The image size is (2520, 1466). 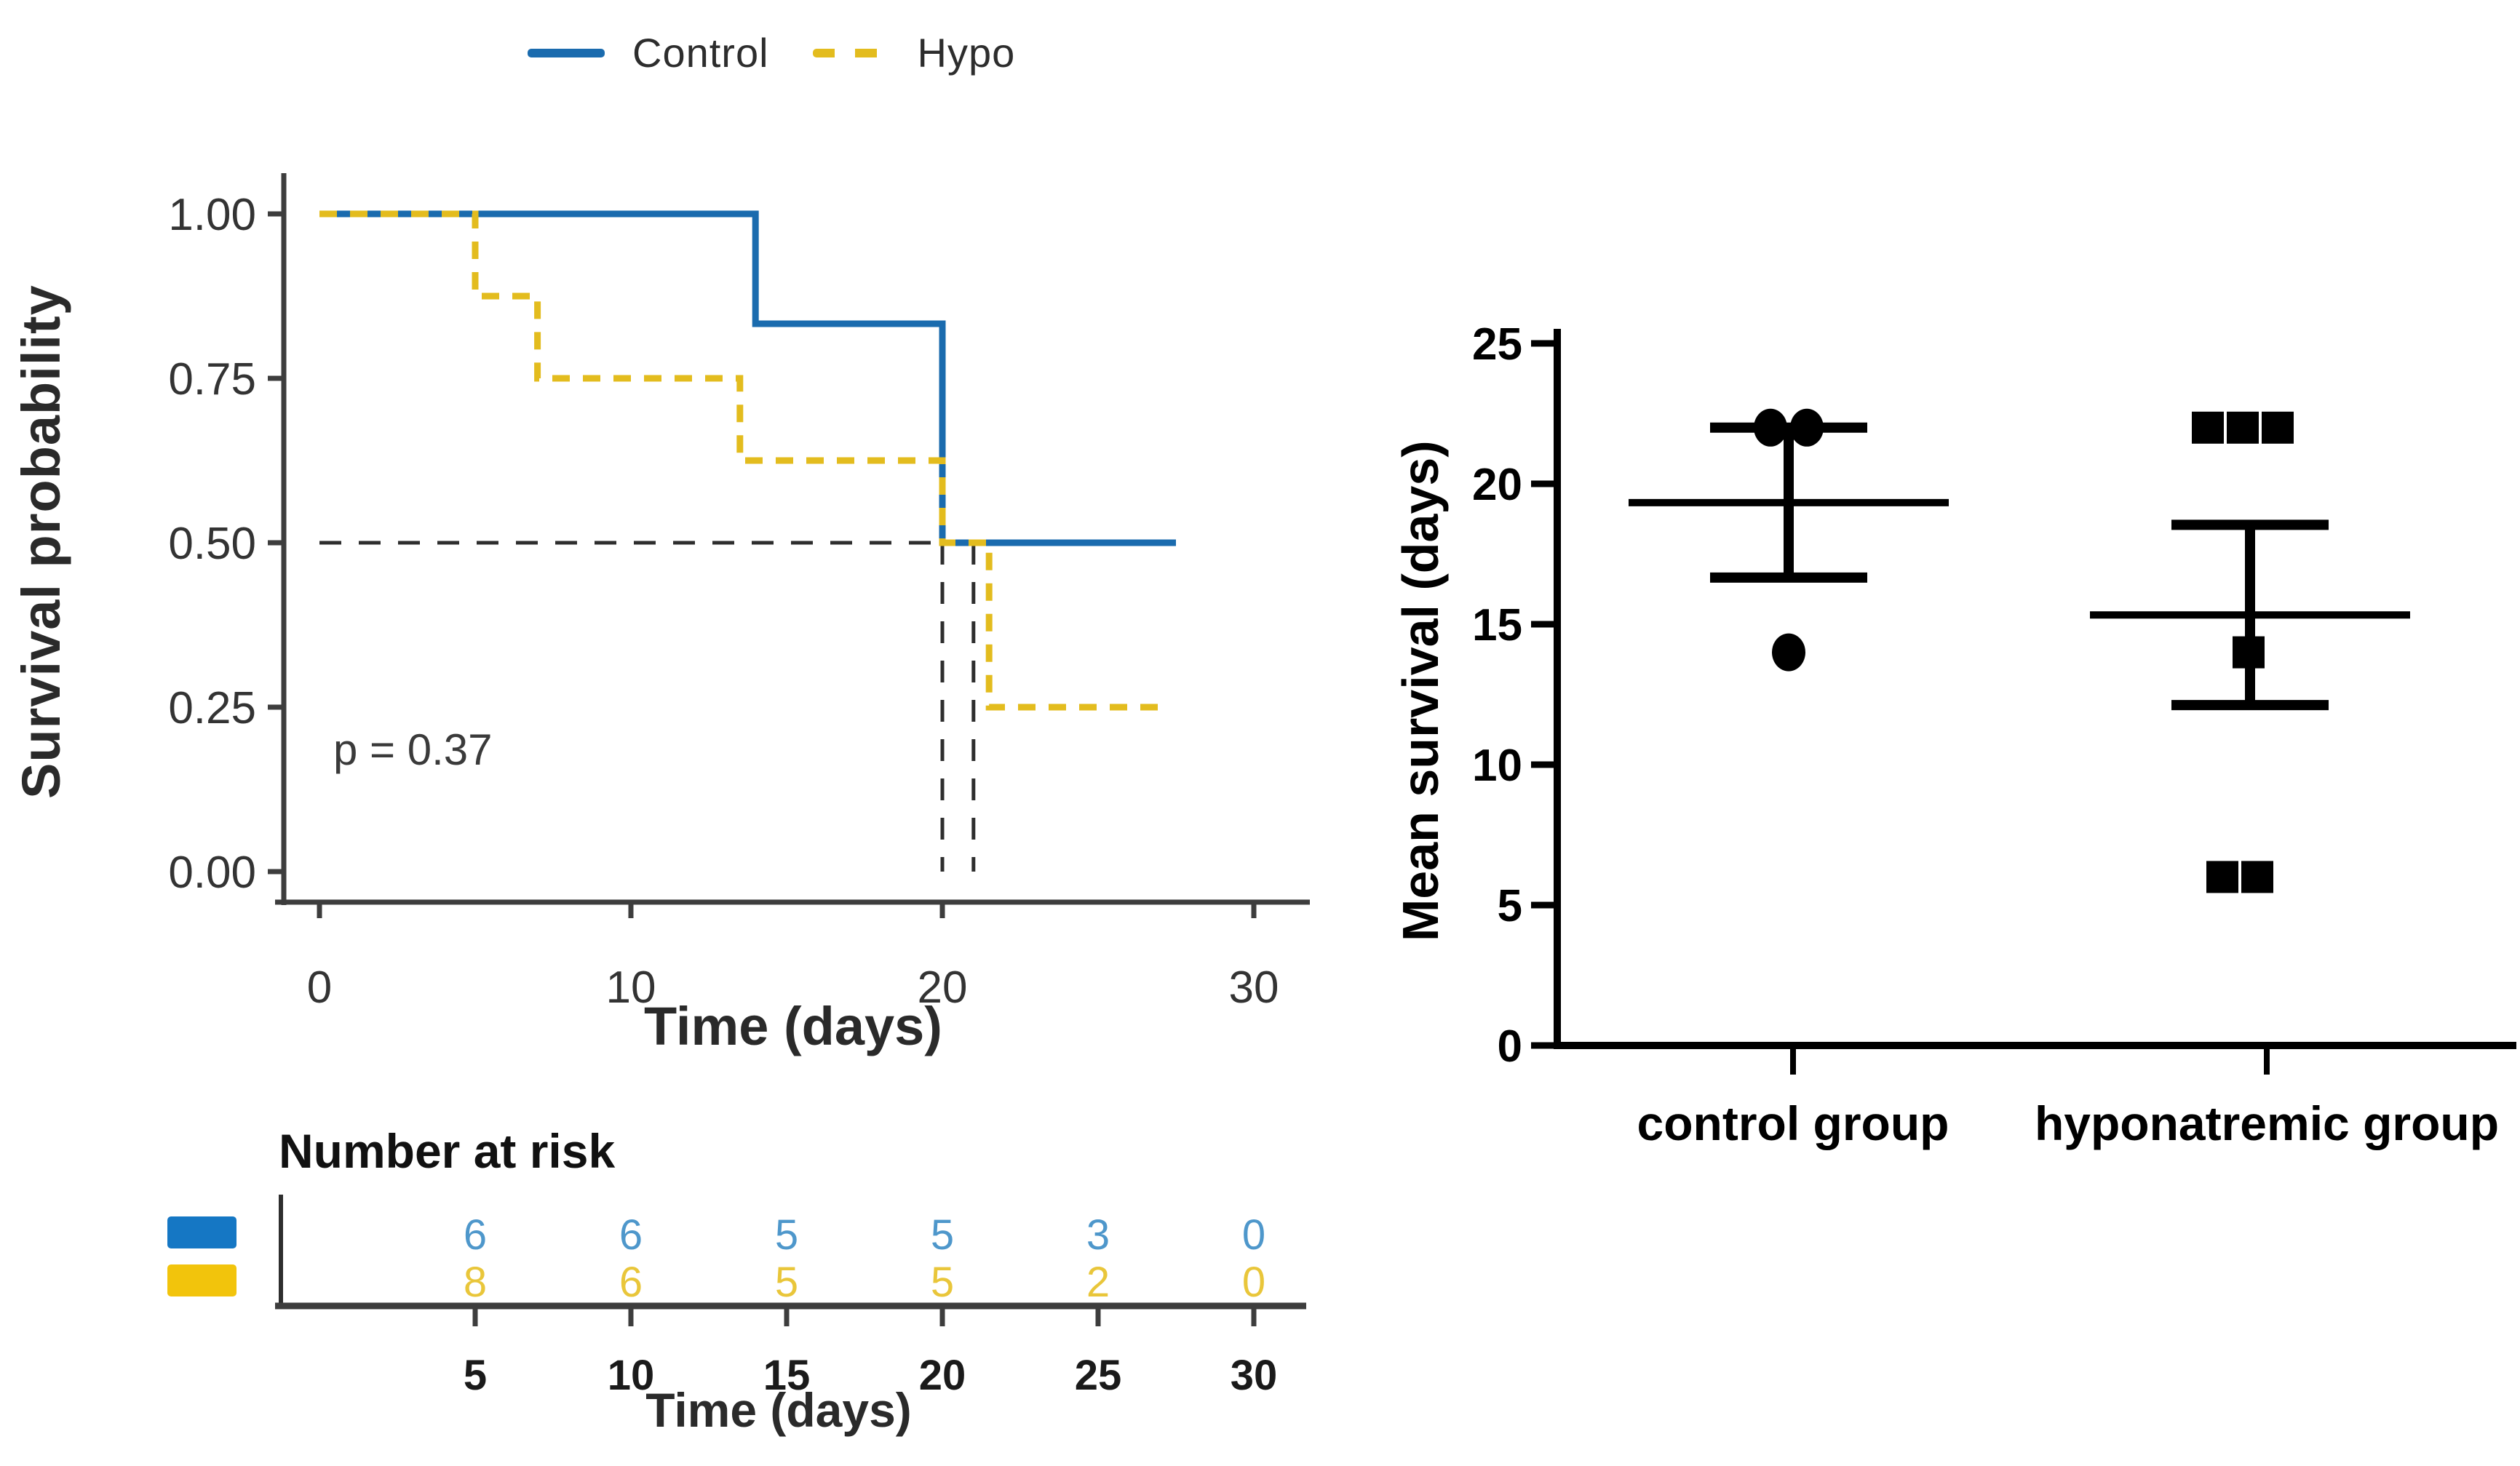 I want to click on scatter-y-axis-title: Mean survival (days), so click(x=1420, y=691).